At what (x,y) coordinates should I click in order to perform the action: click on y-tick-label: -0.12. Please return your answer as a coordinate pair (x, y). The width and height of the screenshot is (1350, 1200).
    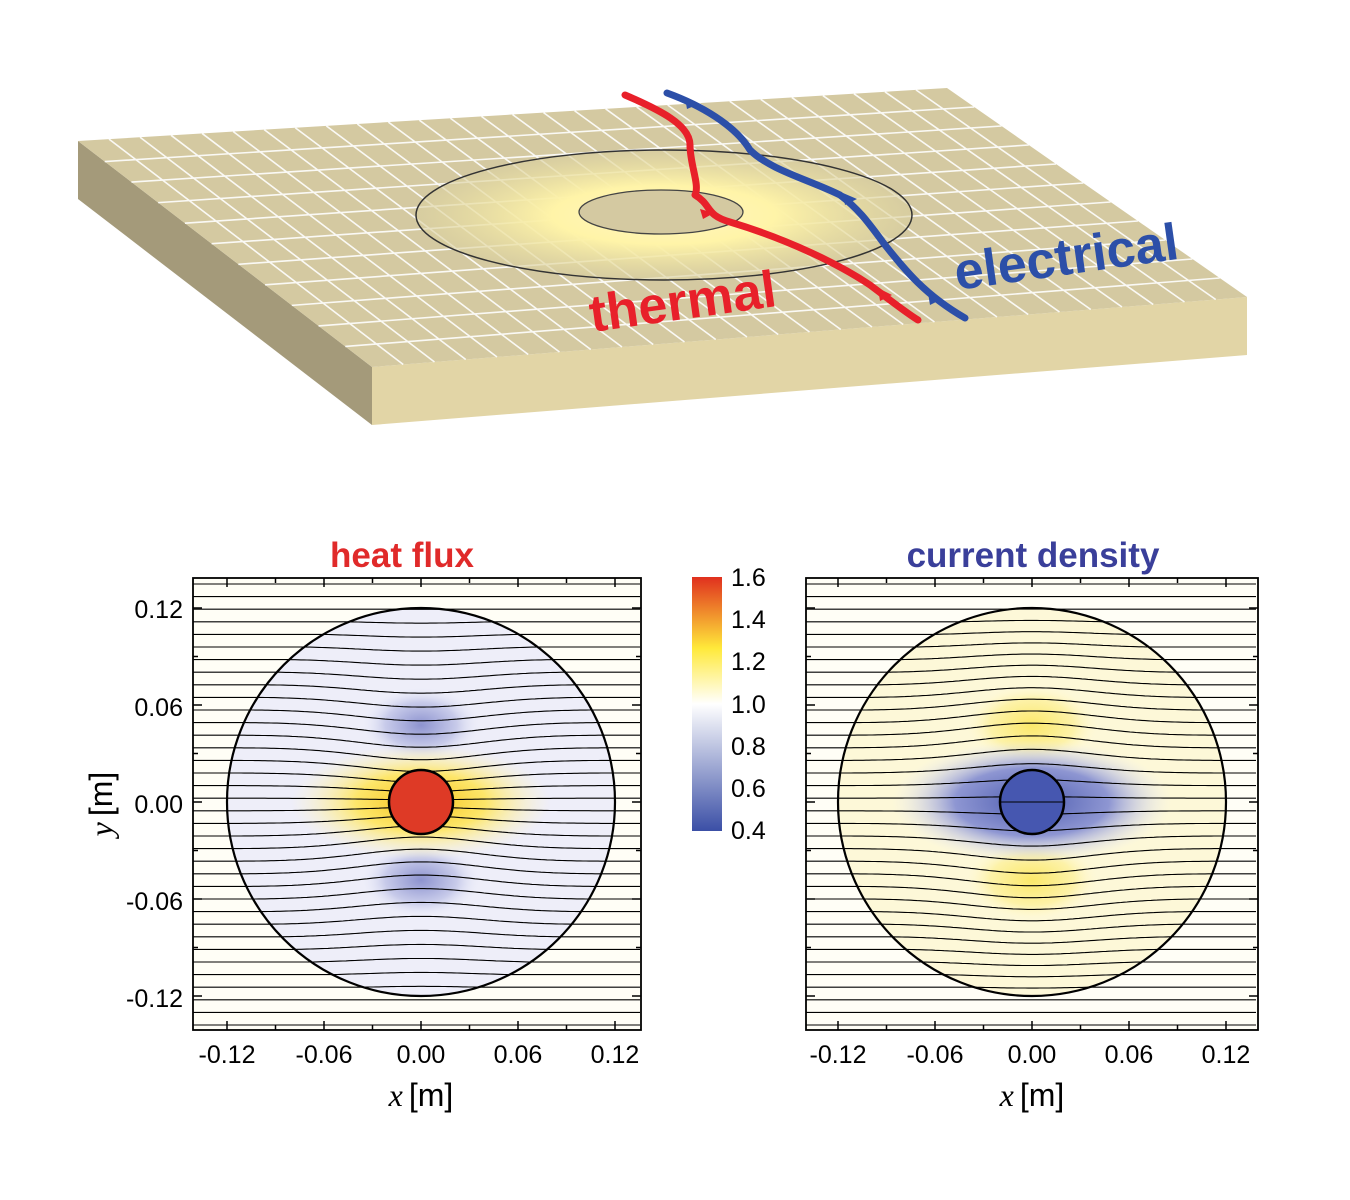
    Looking at the image, I should click on (154, 999).